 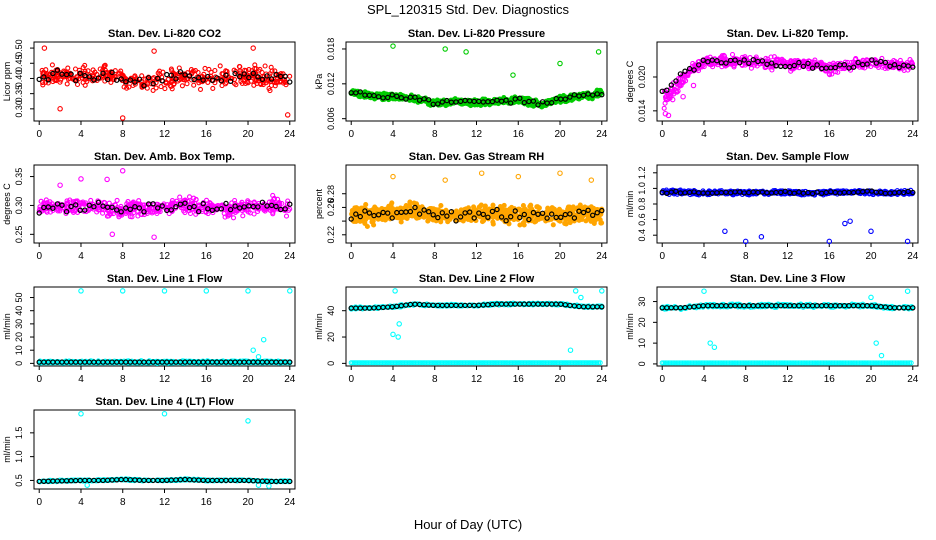 I want to click on x-tick-label: 16, so click(x=519, y=256).